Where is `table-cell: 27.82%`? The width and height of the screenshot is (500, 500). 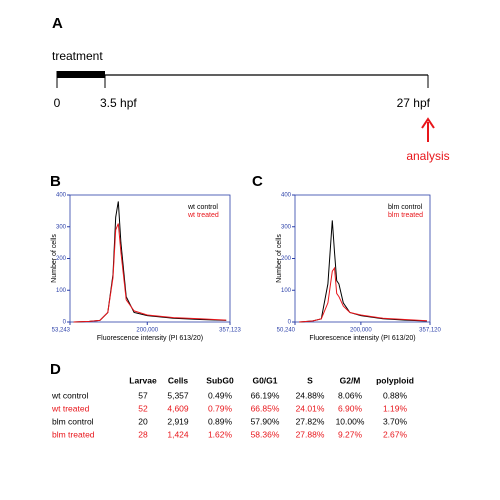 table-cell: 27.82% is located at coordinates (310, 421).